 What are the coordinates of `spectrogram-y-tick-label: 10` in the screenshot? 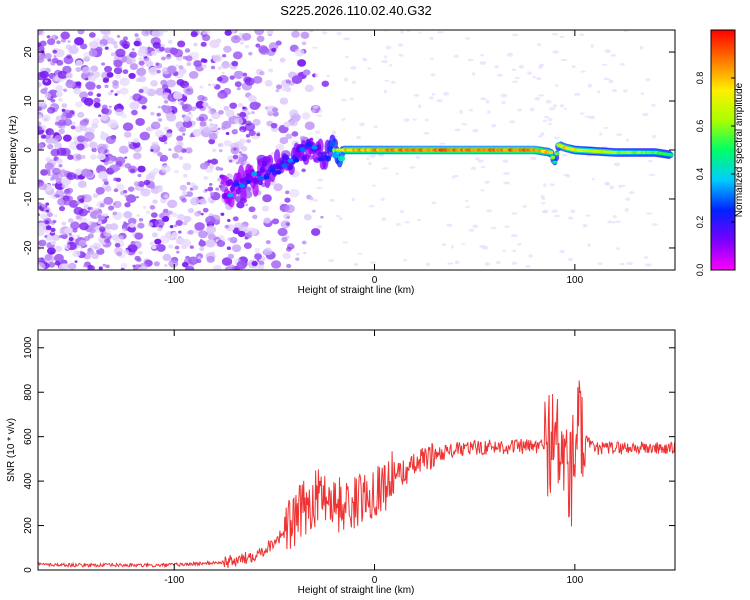 It's located at (28, 101).